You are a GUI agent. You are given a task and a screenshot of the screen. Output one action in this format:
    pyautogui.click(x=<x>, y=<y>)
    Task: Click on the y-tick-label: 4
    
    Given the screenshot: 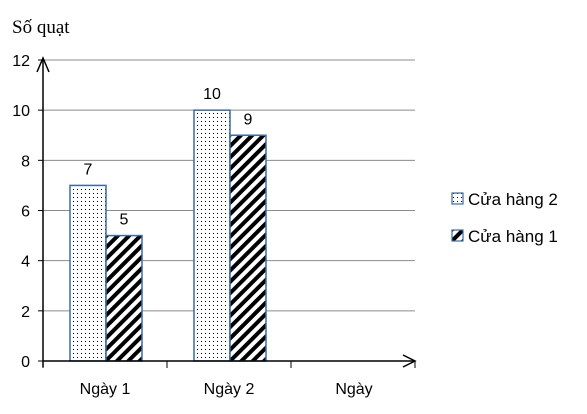 What is the action you would take?
    pyautogui.click(x=25, y=262)
    